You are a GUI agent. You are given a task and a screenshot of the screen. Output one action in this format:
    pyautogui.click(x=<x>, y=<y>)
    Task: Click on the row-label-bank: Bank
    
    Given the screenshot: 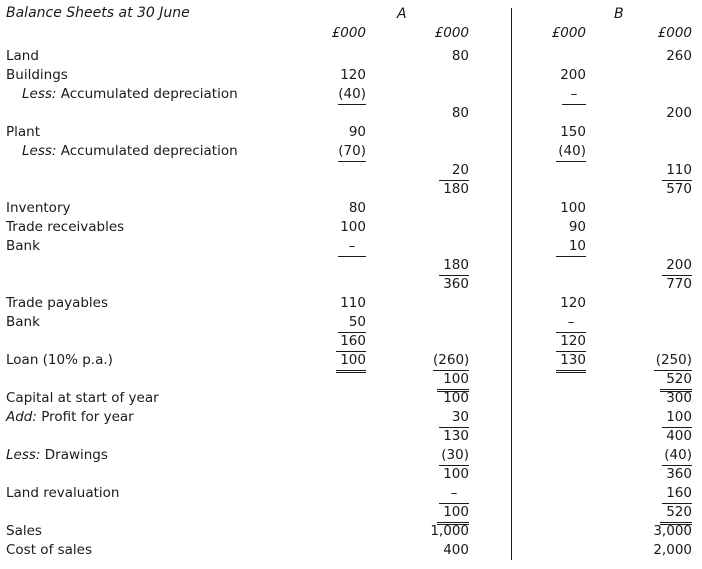 What is the action you would take?
    pyautogui.click(x=23, y=246)
    